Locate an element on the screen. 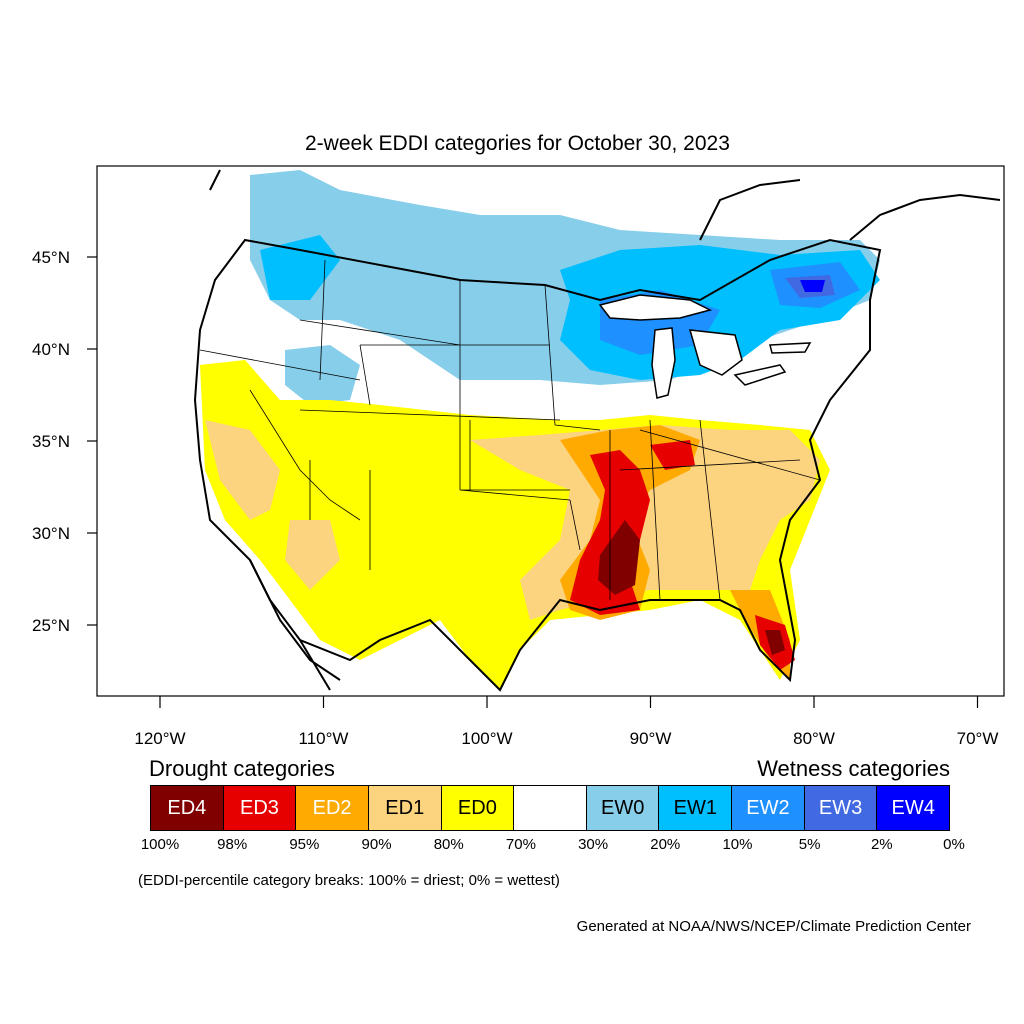 Image resolution: width=1024 pixels, height=1024 pixels. lake-ontario is located at coordinates (790, 348).